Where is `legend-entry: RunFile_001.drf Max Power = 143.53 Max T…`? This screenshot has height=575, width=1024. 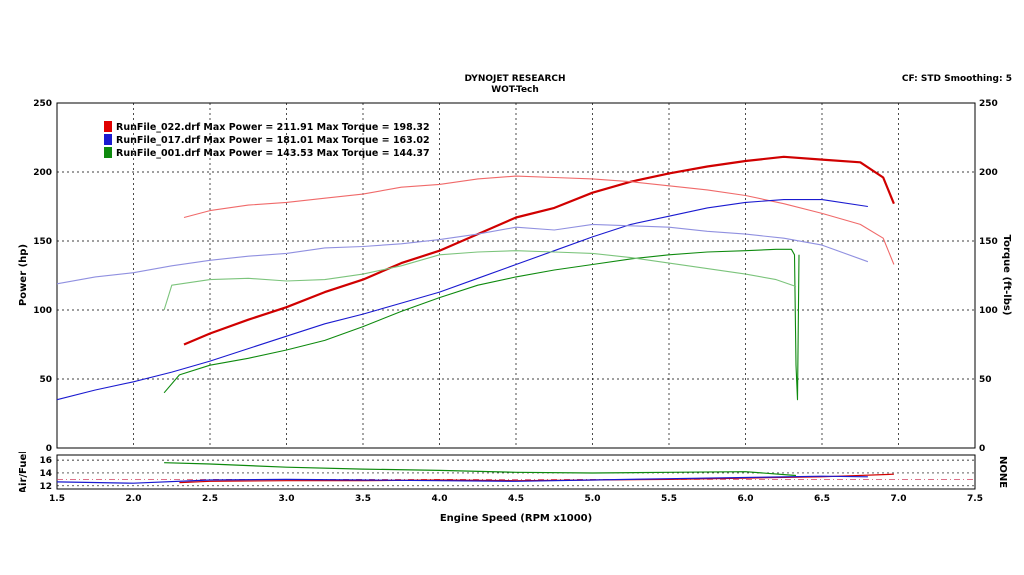
legend-entry: RunFile_001.drf Max Power = 143.53 Max T… is located at coordinates (273, 153).